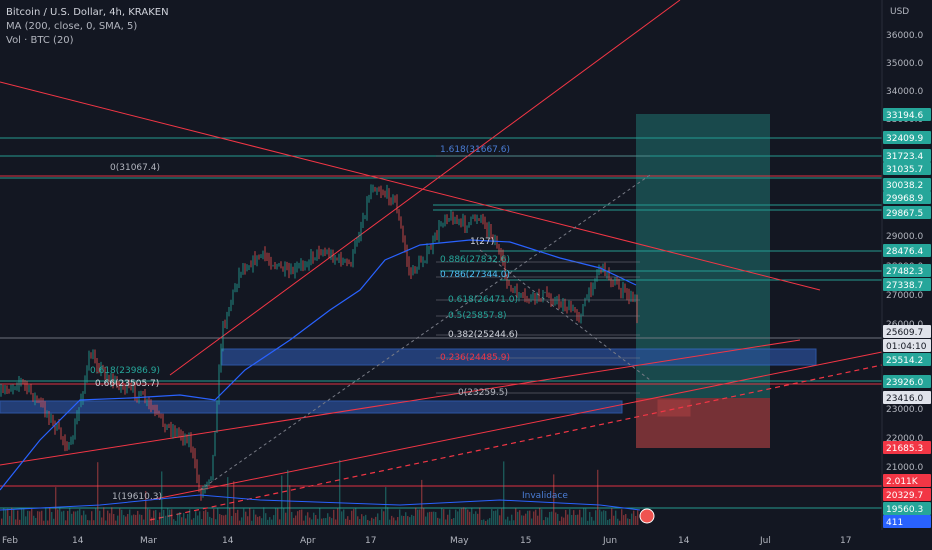 This screenshot has width=932, height=550. Describe the element at coordinates (765, 541) in the screenshot. I see `x-tick-label: Jul` at that location.